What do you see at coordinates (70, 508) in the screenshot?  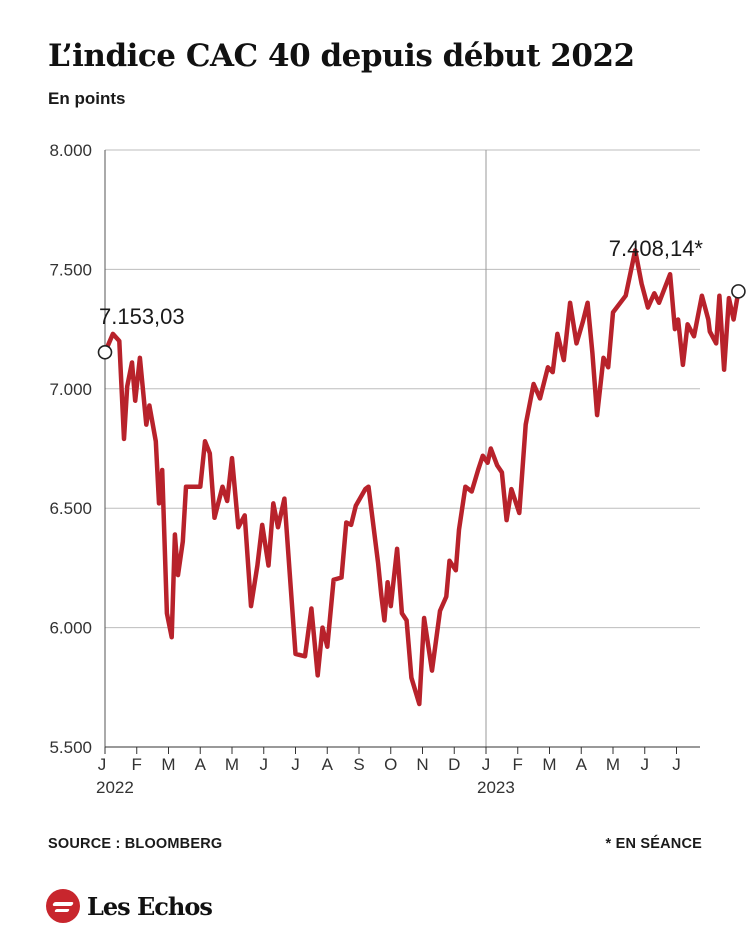 I see `y-tick-label: 6.500` at bounding box center [70, 508].